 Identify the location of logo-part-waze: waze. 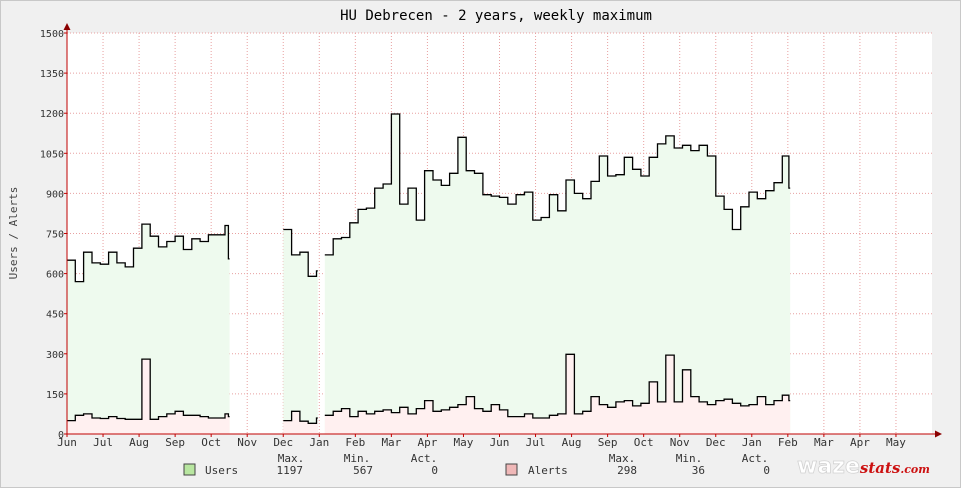
(828, 466).